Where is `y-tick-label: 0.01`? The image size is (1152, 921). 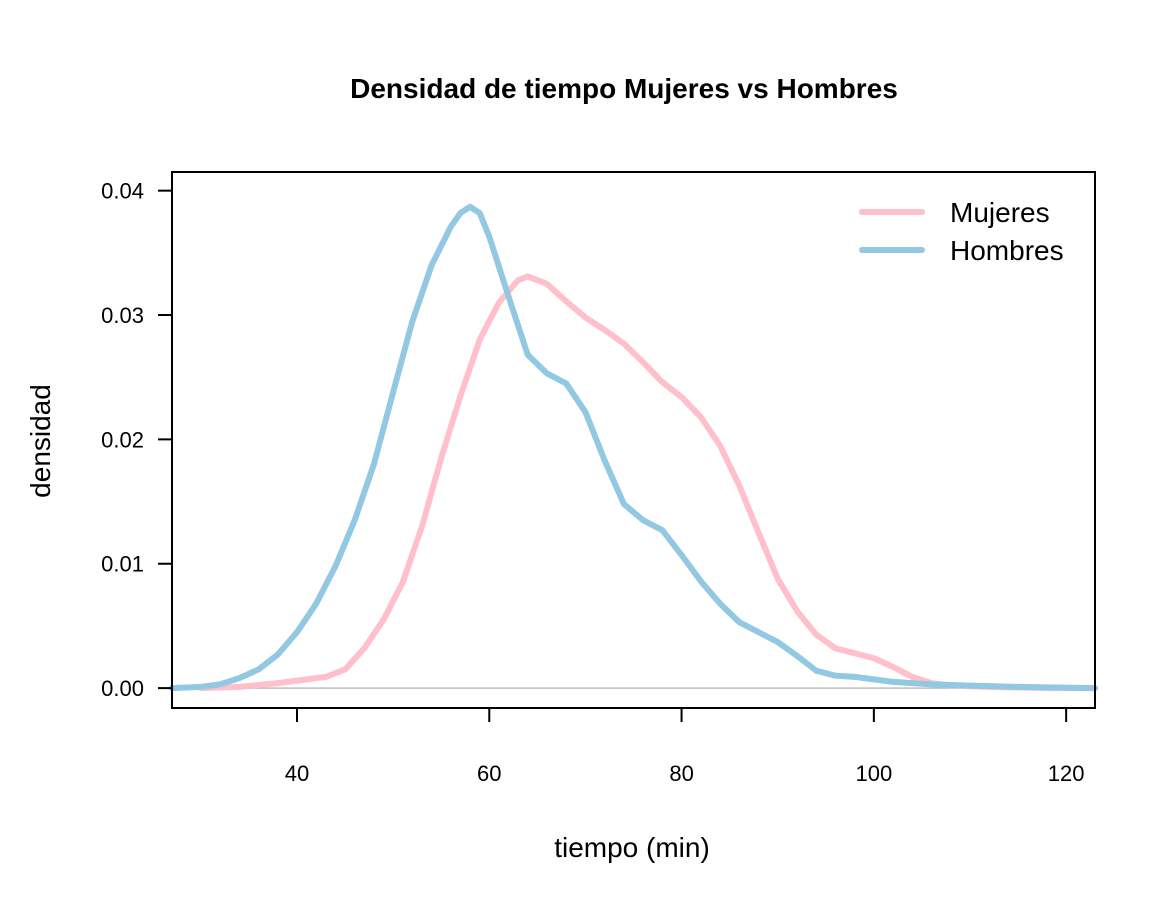
y-tick-label: 0.01 is located at coordinates (122, 564).